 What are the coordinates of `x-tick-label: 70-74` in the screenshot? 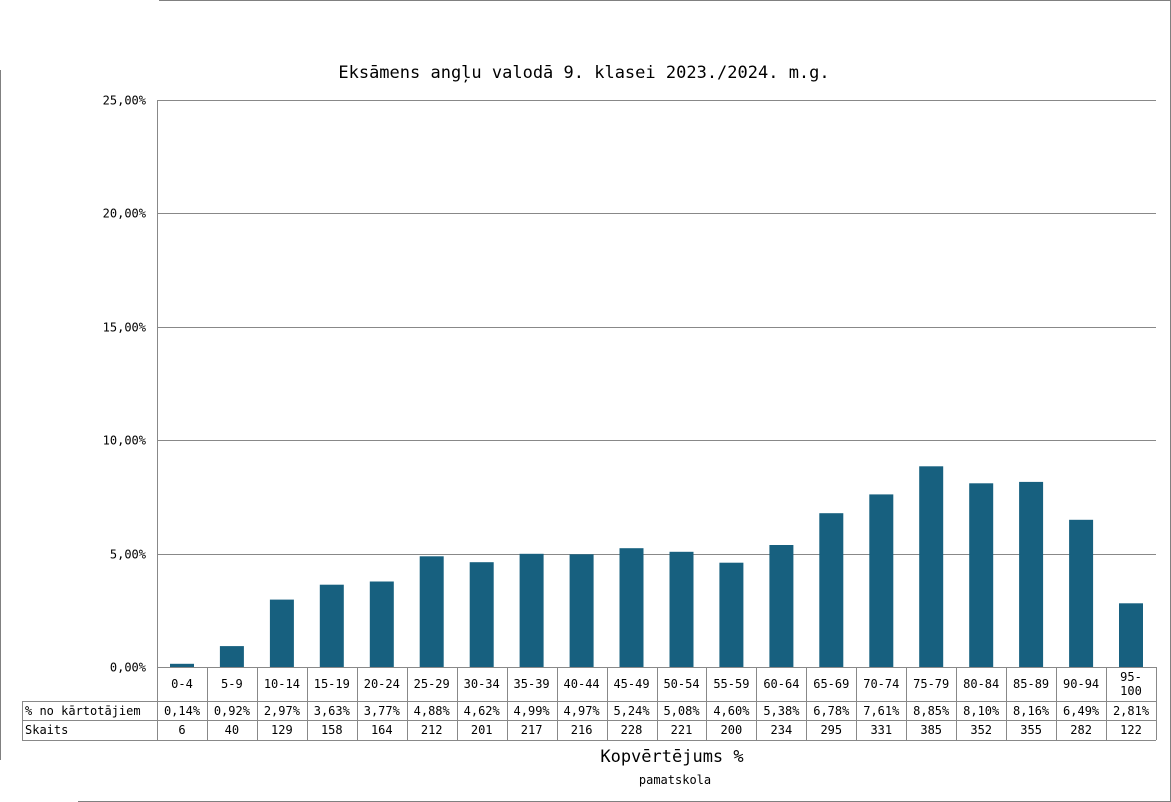 It's located at (881, 684).